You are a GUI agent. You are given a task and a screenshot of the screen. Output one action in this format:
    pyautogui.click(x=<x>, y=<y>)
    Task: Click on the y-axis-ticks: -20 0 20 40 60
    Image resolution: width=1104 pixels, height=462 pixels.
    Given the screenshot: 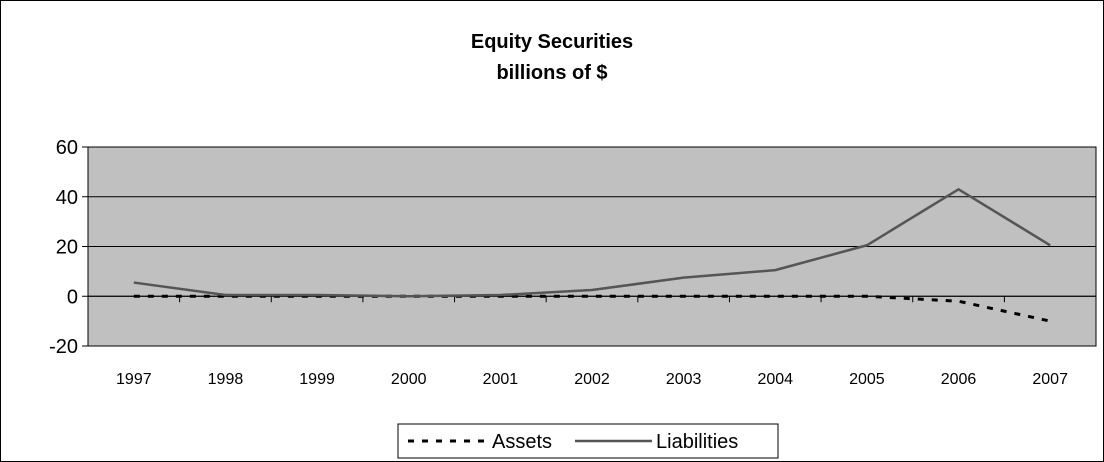 What is the action you would take?
    pyautogui.click(x=68, y=247)
    